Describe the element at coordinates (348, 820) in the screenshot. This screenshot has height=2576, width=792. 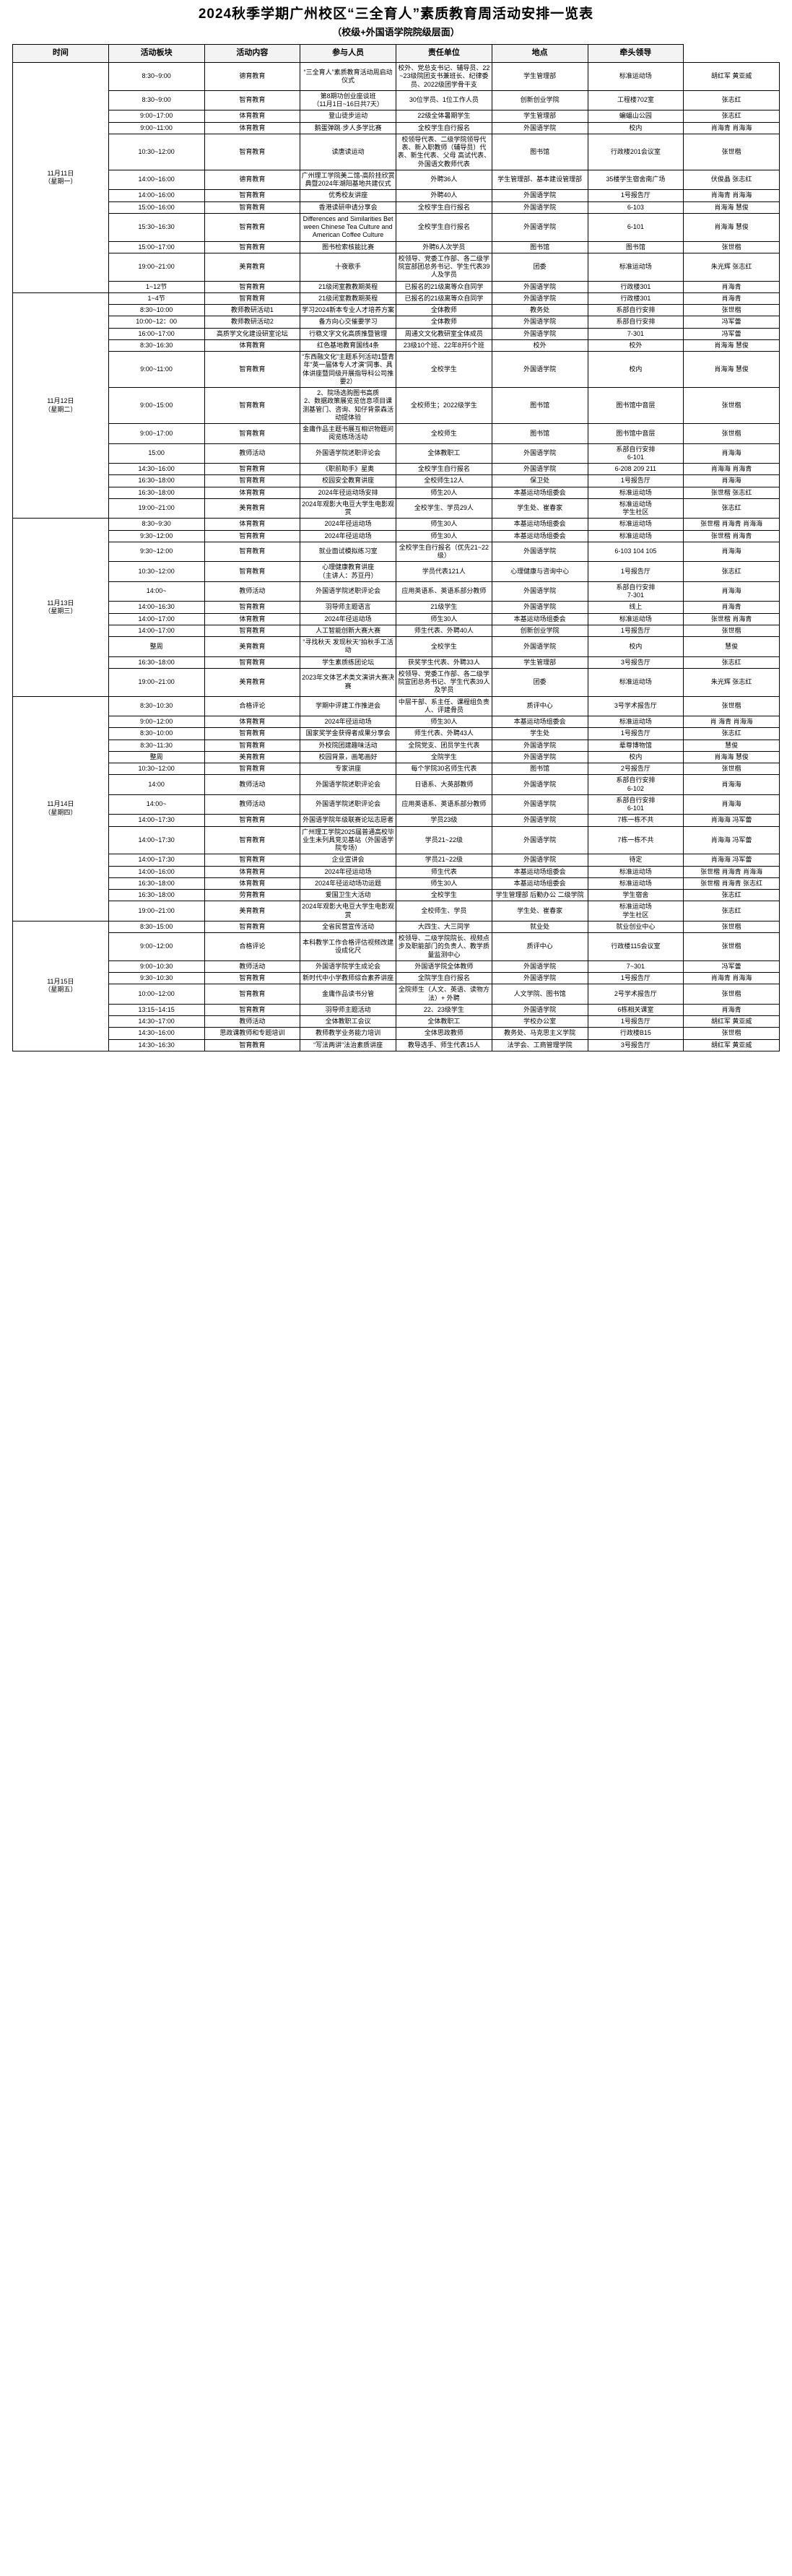
I see `cell-content: 外国语学院年级联赛论坛志愿者` at that location.